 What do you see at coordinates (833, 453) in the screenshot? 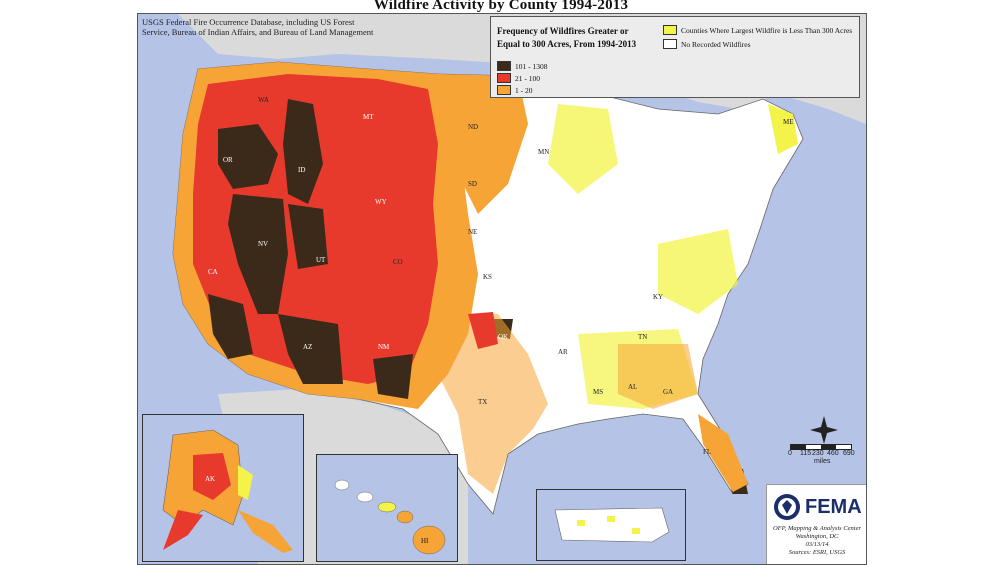
I see `scale-tick: 460` at bounding box center [833, 453].